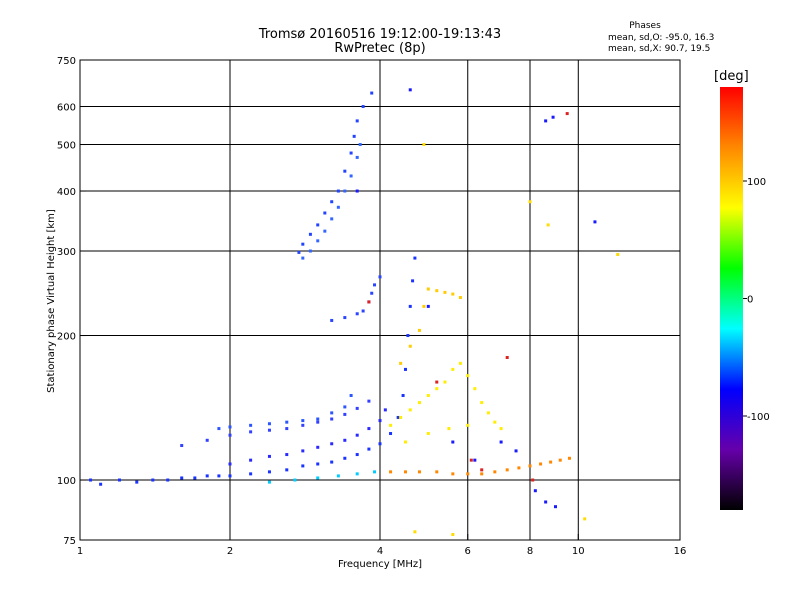 The width and height of the screenshot is (800, 600). Describe the element at coordinates (380, 551) in the screenshot. I see `x-tick-label: 4` at that location.